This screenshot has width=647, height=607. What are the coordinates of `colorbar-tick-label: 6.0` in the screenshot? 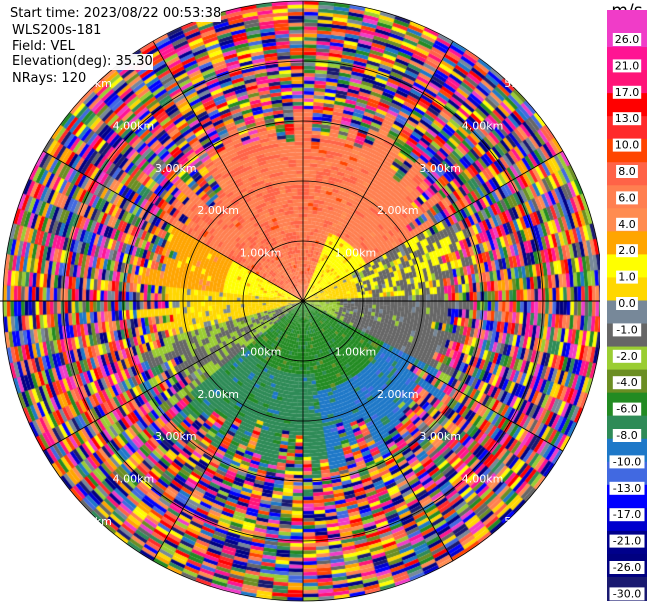 It's located at (627, 197).